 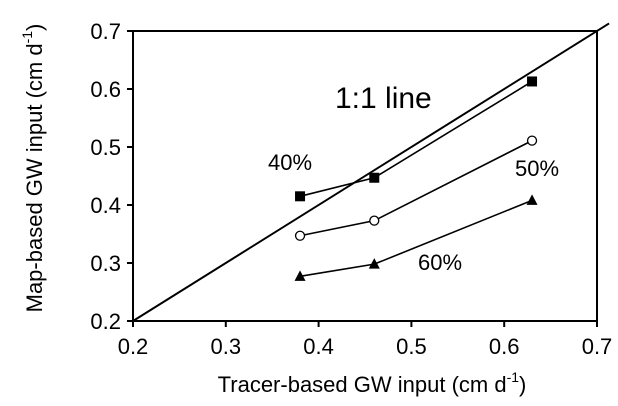 I want to click on x-axis-title-sup: -1, so click(x=513, y=377).